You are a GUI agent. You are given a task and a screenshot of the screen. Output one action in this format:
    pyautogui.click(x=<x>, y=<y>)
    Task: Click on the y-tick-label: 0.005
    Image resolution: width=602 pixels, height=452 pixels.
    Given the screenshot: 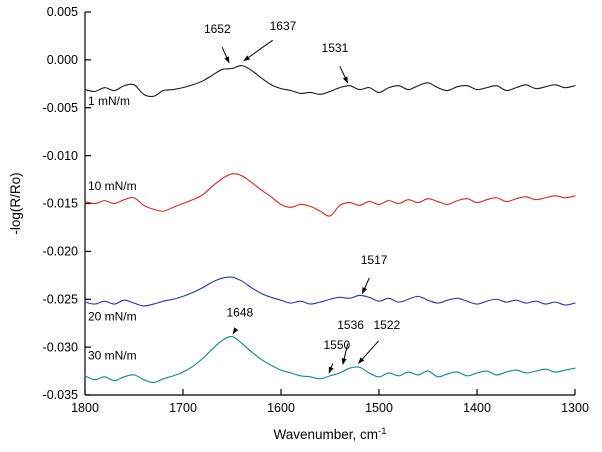 What is the action you would take?
    pyautogui.click(x=62, y=12)
    